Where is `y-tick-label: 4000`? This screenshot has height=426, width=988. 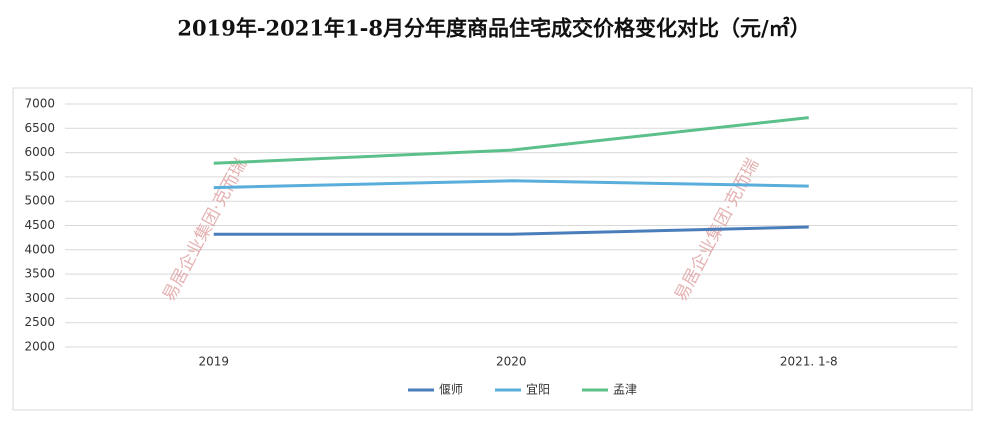
y-tick-label: 4000 is located at coordinates (39, 249).